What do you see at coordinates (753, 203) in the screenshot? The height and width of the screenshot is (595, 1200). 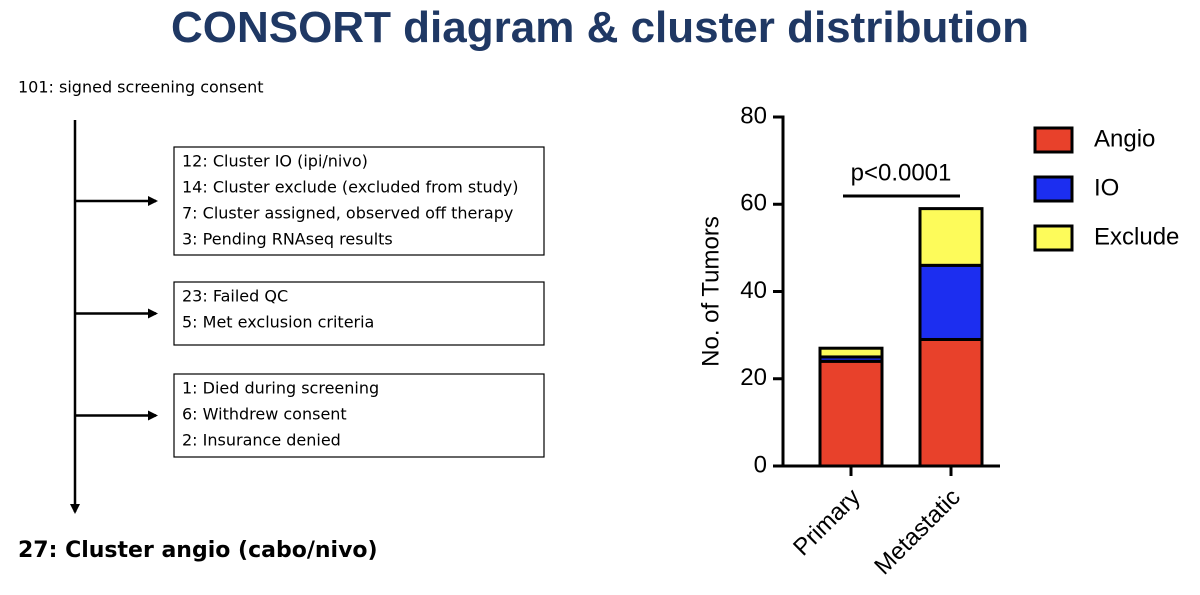 I see `y-tick-label: 60` at bounding box center [753, 203].